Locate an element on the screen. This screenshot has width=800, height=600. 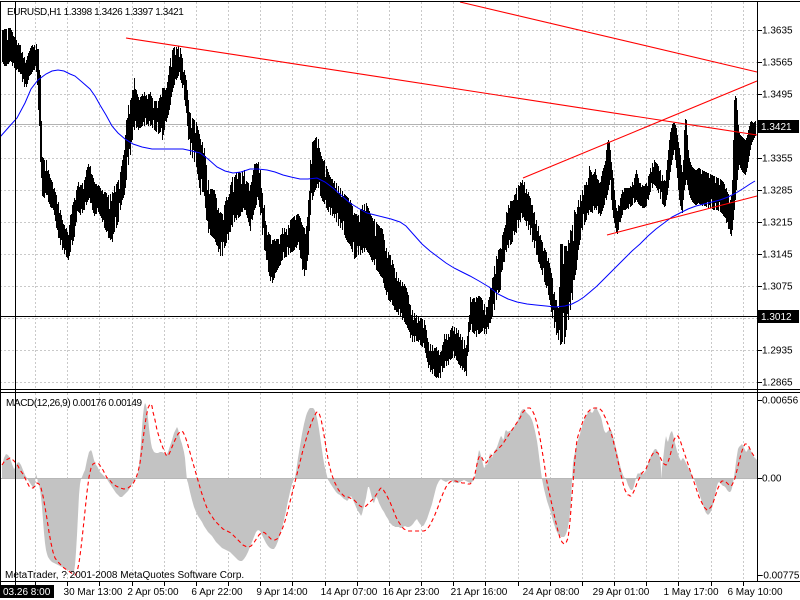
svg-text: 1.3421 is located at coordinates (776, 127).